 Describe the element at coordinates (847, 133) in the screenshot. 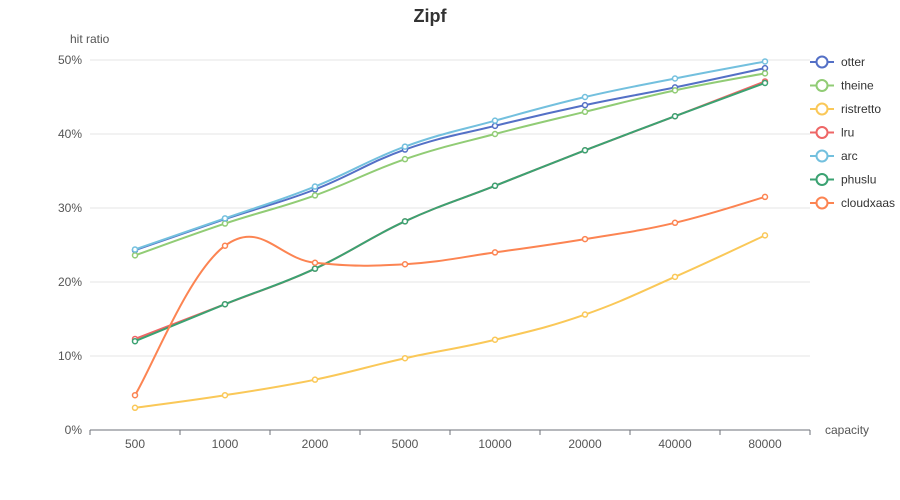

I see `legend-label: lru` at that location.